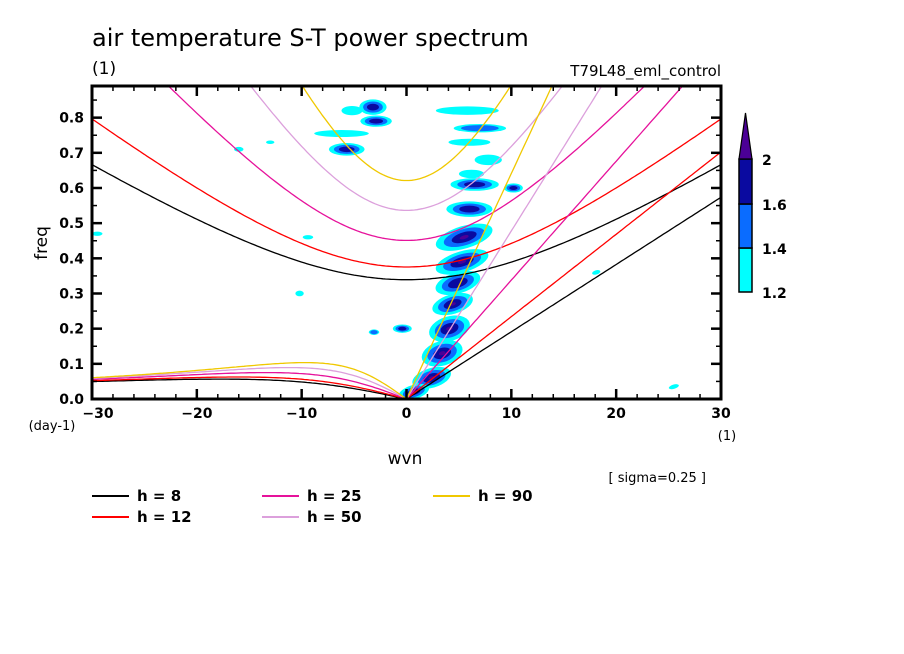 Image resolution: width=904 pixels, height=654 pixels. What do you see at coordinates (71, 400) in the screenshot?
I see `y-tick-label: 0.0` at bounding box center [71, 400].